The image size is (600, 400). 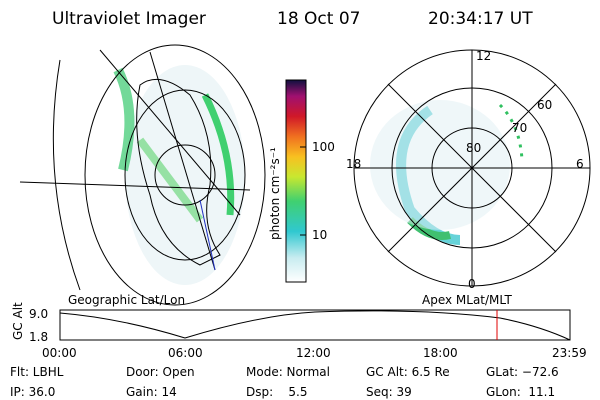 What do you see at coordinates (440, 353) in the screenshot?
I see `time-tick-label: 18:00` at bounding box center [440, 353].